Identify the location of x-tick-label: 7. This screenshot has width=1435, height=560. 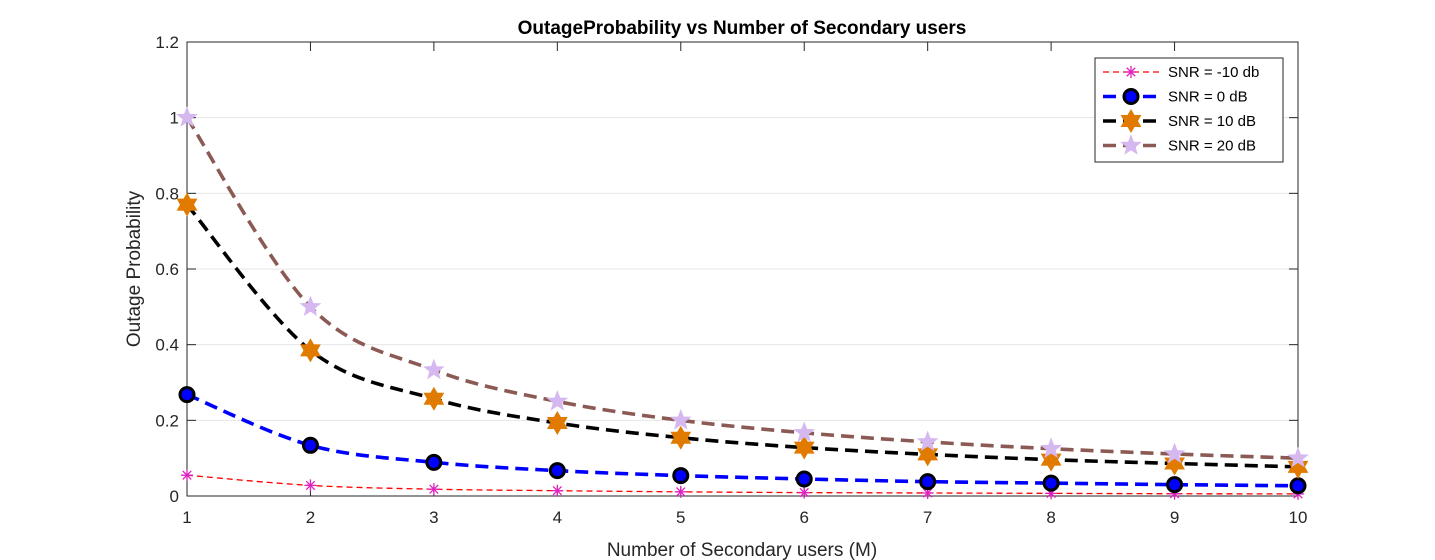
(927, 517).